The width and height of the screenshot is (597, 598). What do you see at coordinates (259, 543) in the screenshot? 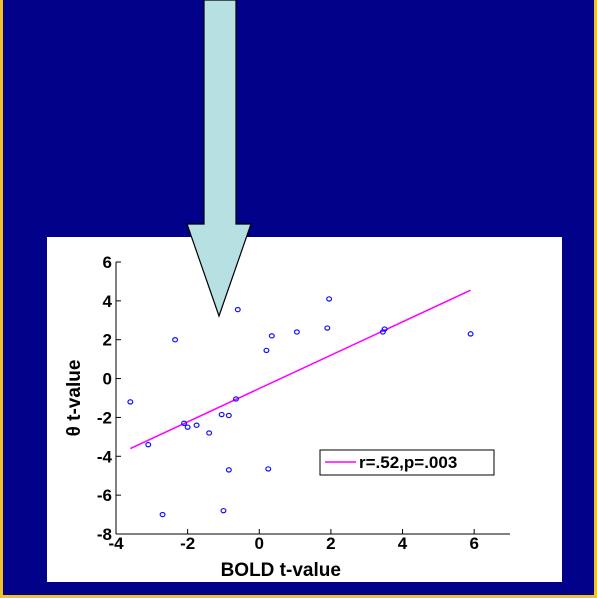
I see `x-tick-label: 0` at bounding box center [259, 543].